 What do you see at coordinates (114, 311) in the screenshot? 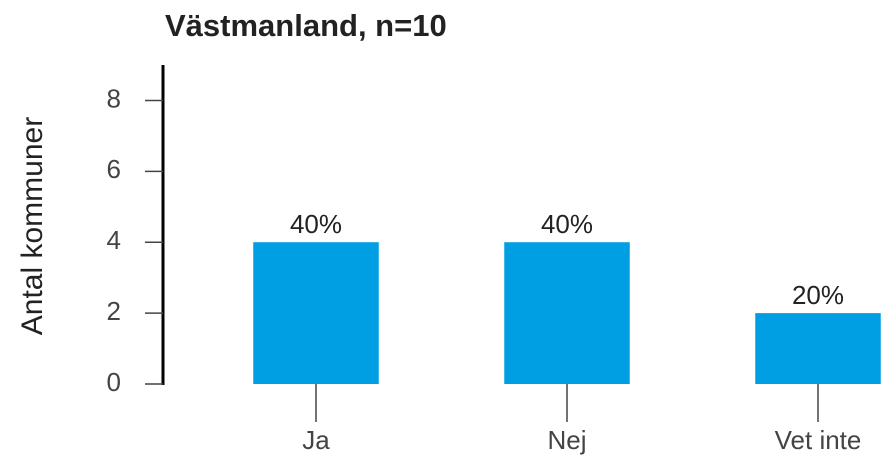
I see `y-tick-label: 2` at bounding box center [114, 311].